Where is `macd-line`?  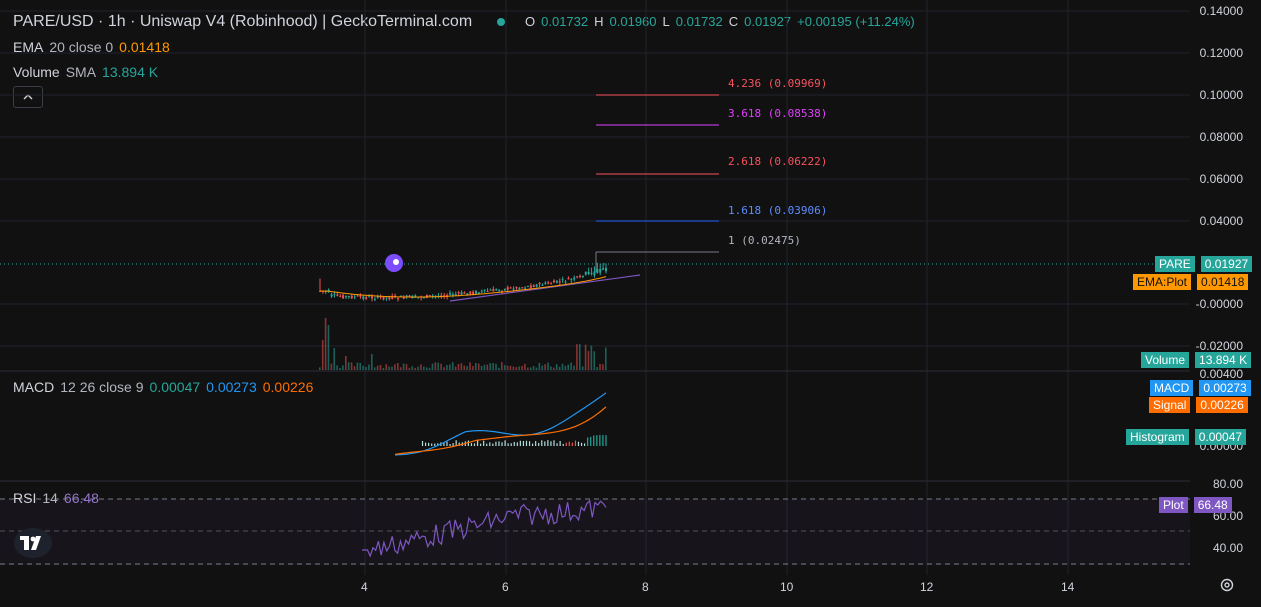
macd-line is located at coordinates (500, 424).